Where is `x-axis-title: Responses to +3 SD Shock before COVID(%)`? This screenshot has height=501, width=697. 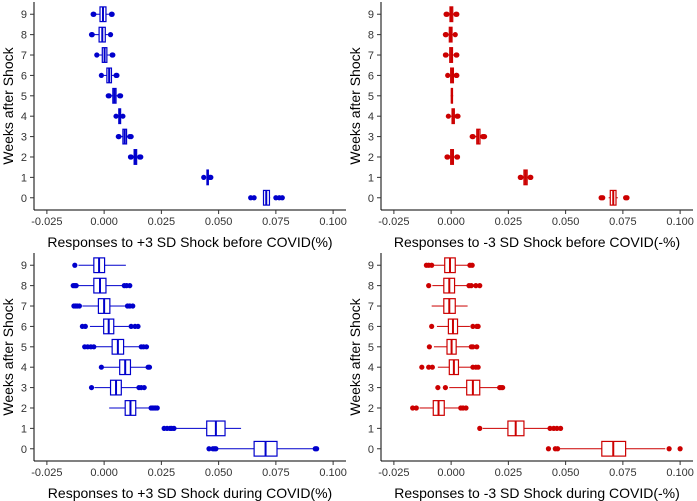
x-axis-title: Responses to +3 SD Shock before COVID(%) is located at coordinates (189, 242).